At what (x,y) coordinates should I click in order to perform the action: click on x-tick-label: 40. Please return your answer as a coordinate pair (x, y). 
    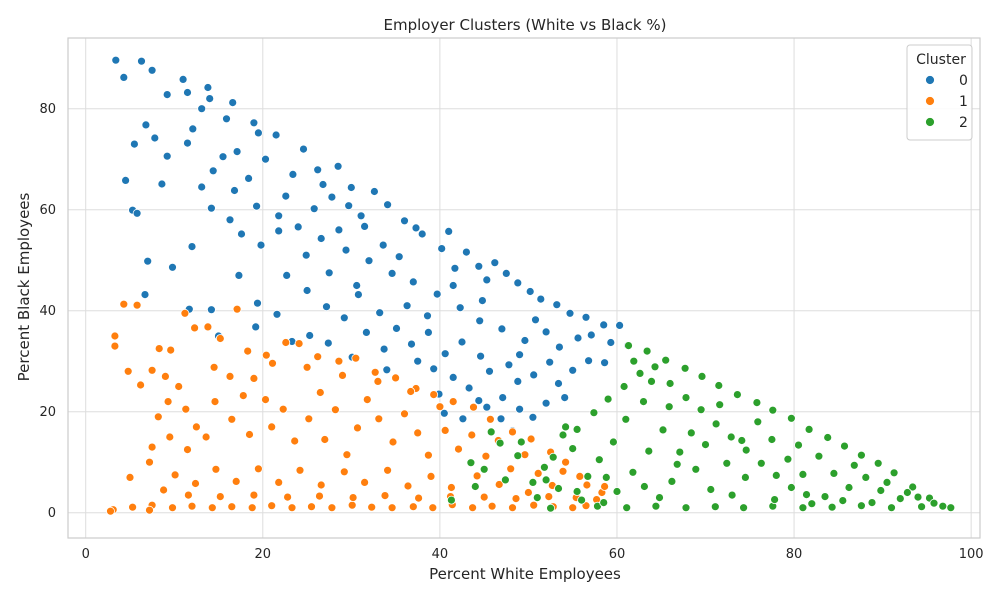
    Looking at the image, I should click on (440, 554).